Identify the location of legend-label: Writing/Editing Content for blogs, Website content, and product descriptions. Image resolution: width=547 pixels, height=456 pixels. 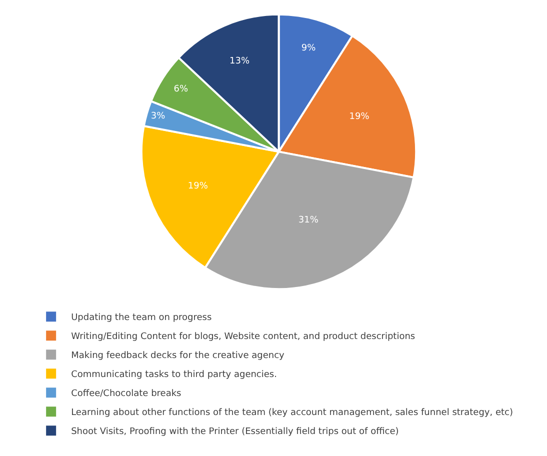
(243, 337).